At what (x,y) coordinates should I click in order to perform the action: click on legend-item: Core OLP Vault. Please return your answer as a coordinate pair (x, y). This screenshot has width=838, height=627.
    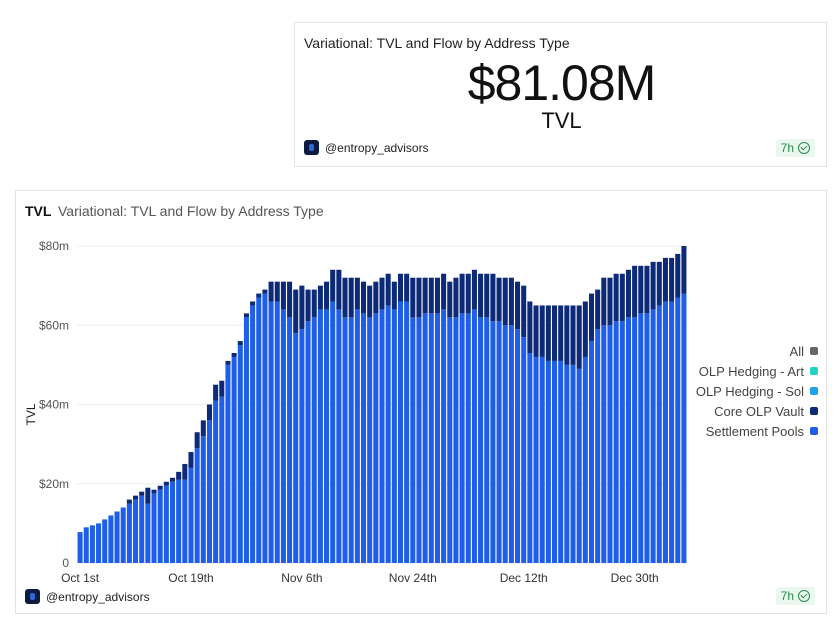
    Looking at the image, I should click on (766, 411).